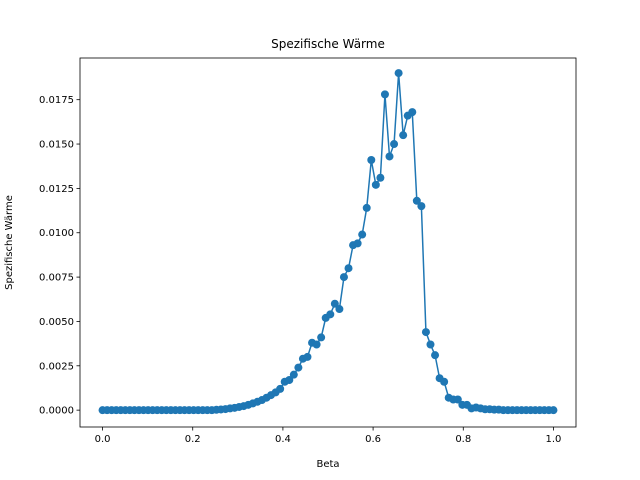 The width and height of the screenshot is (640, 480). Describe the element at coordinates (56, 145) in the screenshot. I see `y-tick-label: 0.0150` at that location.